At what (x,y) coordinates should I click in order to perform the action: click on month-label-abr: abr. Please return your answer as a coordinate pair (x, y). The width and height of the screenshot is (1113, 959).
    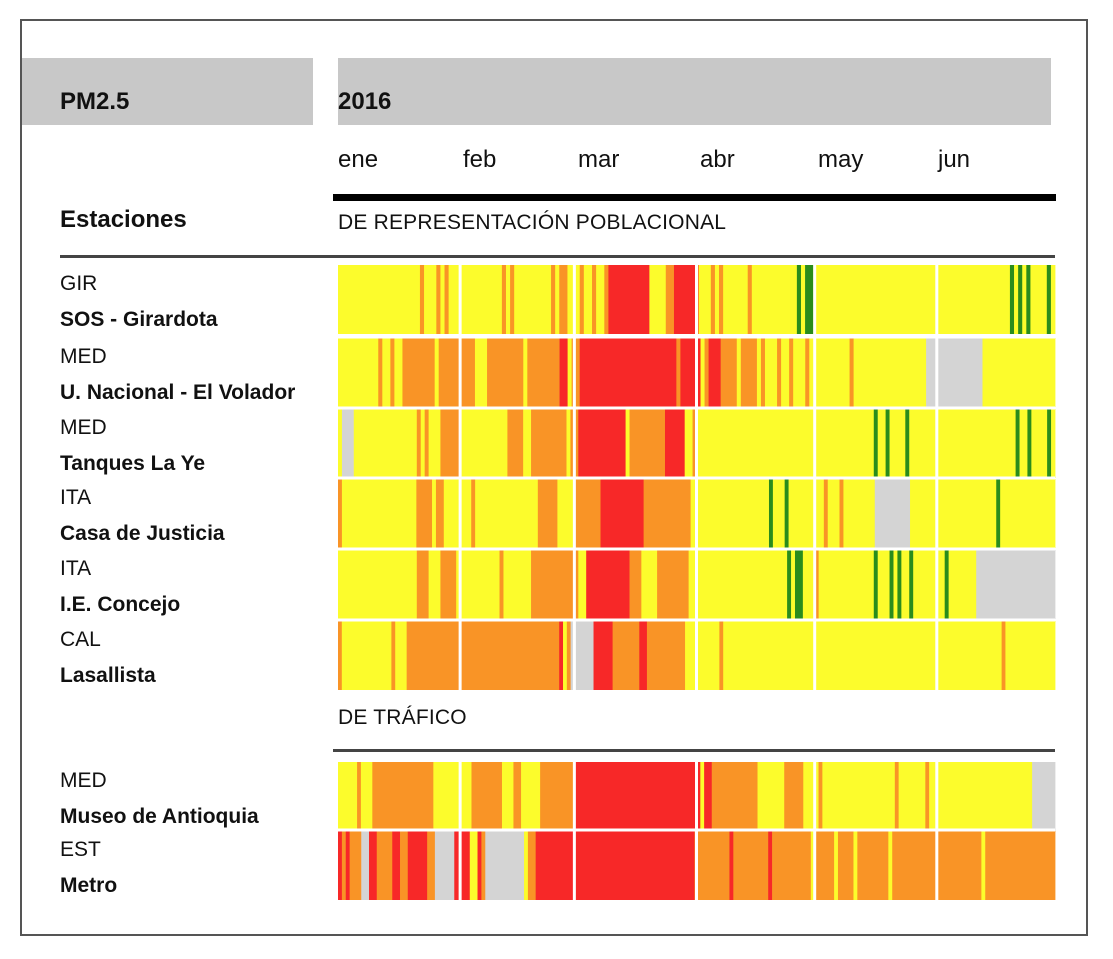
    Looking at the image, I should click on (717, 159).